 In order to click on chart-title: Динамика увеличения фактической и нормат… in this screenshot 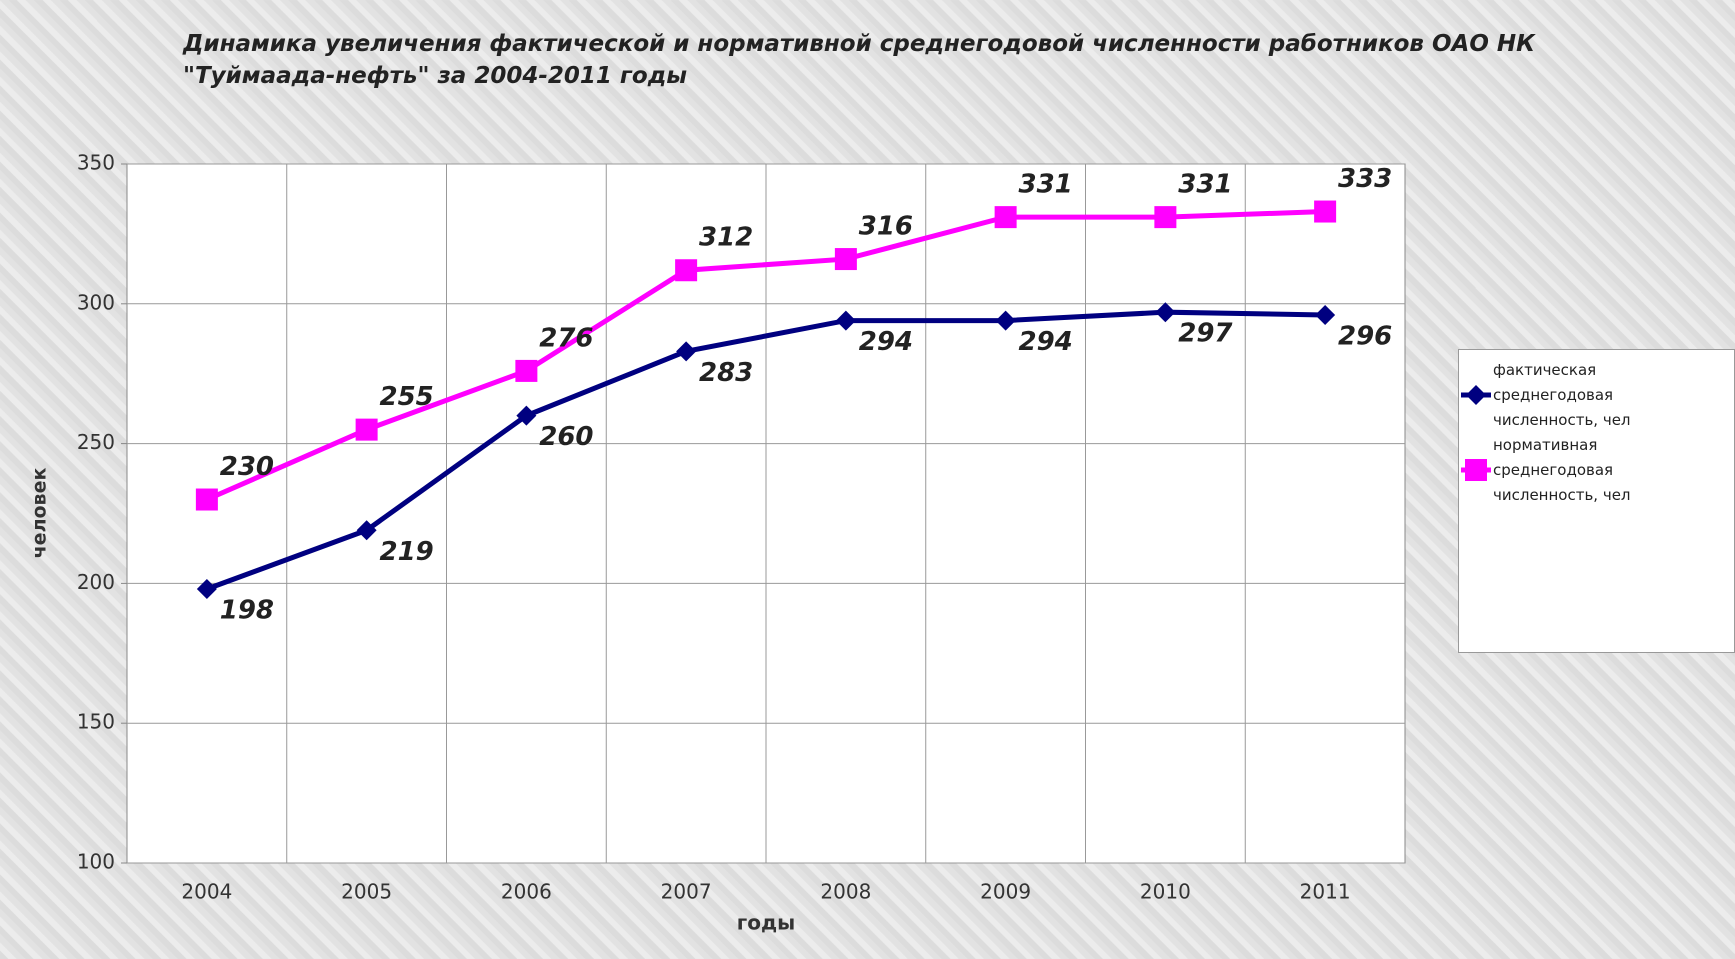, I will do `click(859, 60)`.